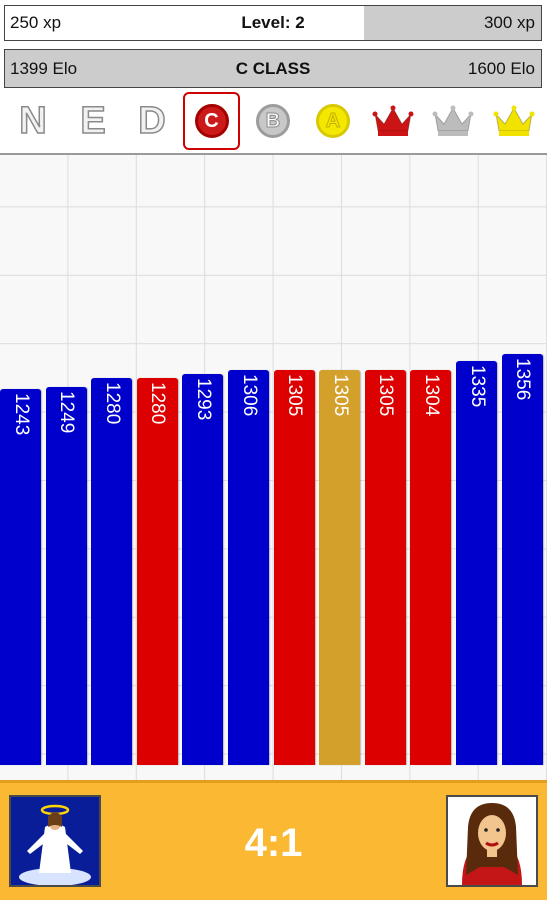 Image resolution: width=547 pixels, height=900 pixels. I want to click on class-c-badge: C, so click(211, 121).